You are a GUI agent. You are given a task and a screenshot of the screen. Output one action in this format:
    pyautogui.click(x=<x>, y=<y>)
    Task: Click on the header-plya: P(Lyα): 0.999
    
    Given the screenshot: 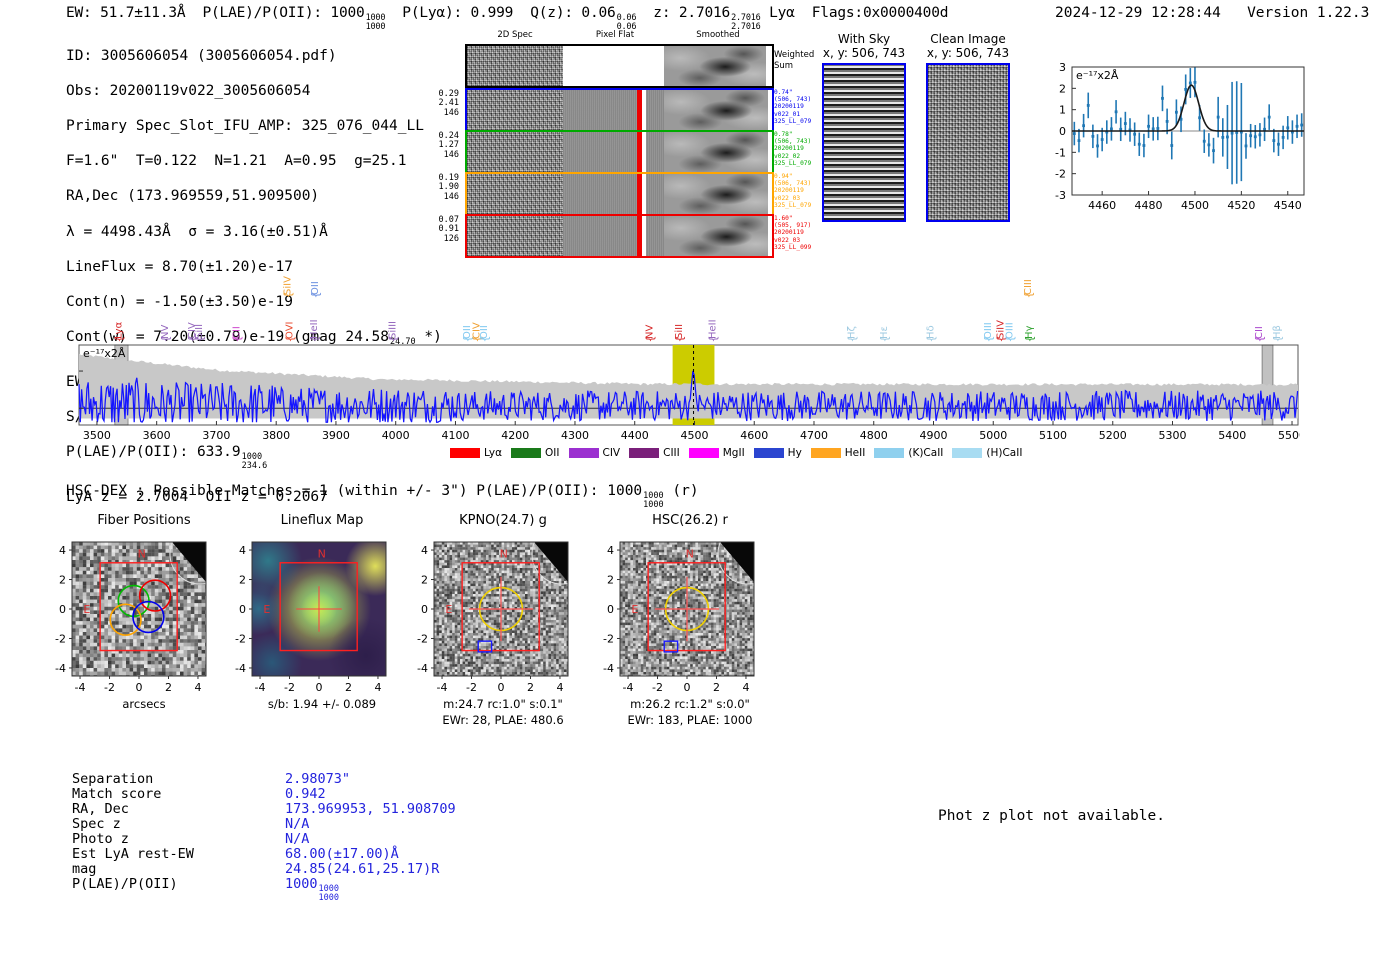 What is the action you would take?
    pyautogui.click(x=458, y=13)
    